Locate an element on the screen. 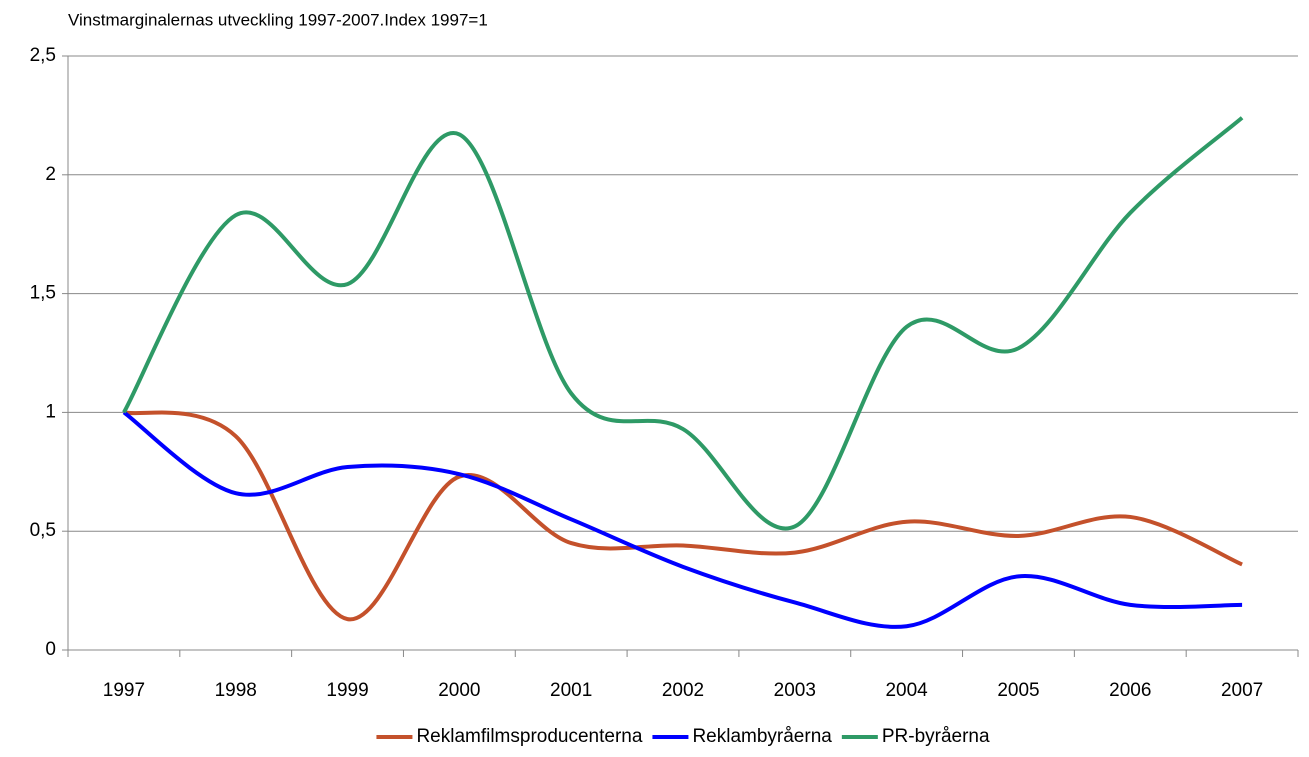 The height and width of the screenshot is (757, 1309). x-tick-label: 2004 is located at coordinates (906, 690).